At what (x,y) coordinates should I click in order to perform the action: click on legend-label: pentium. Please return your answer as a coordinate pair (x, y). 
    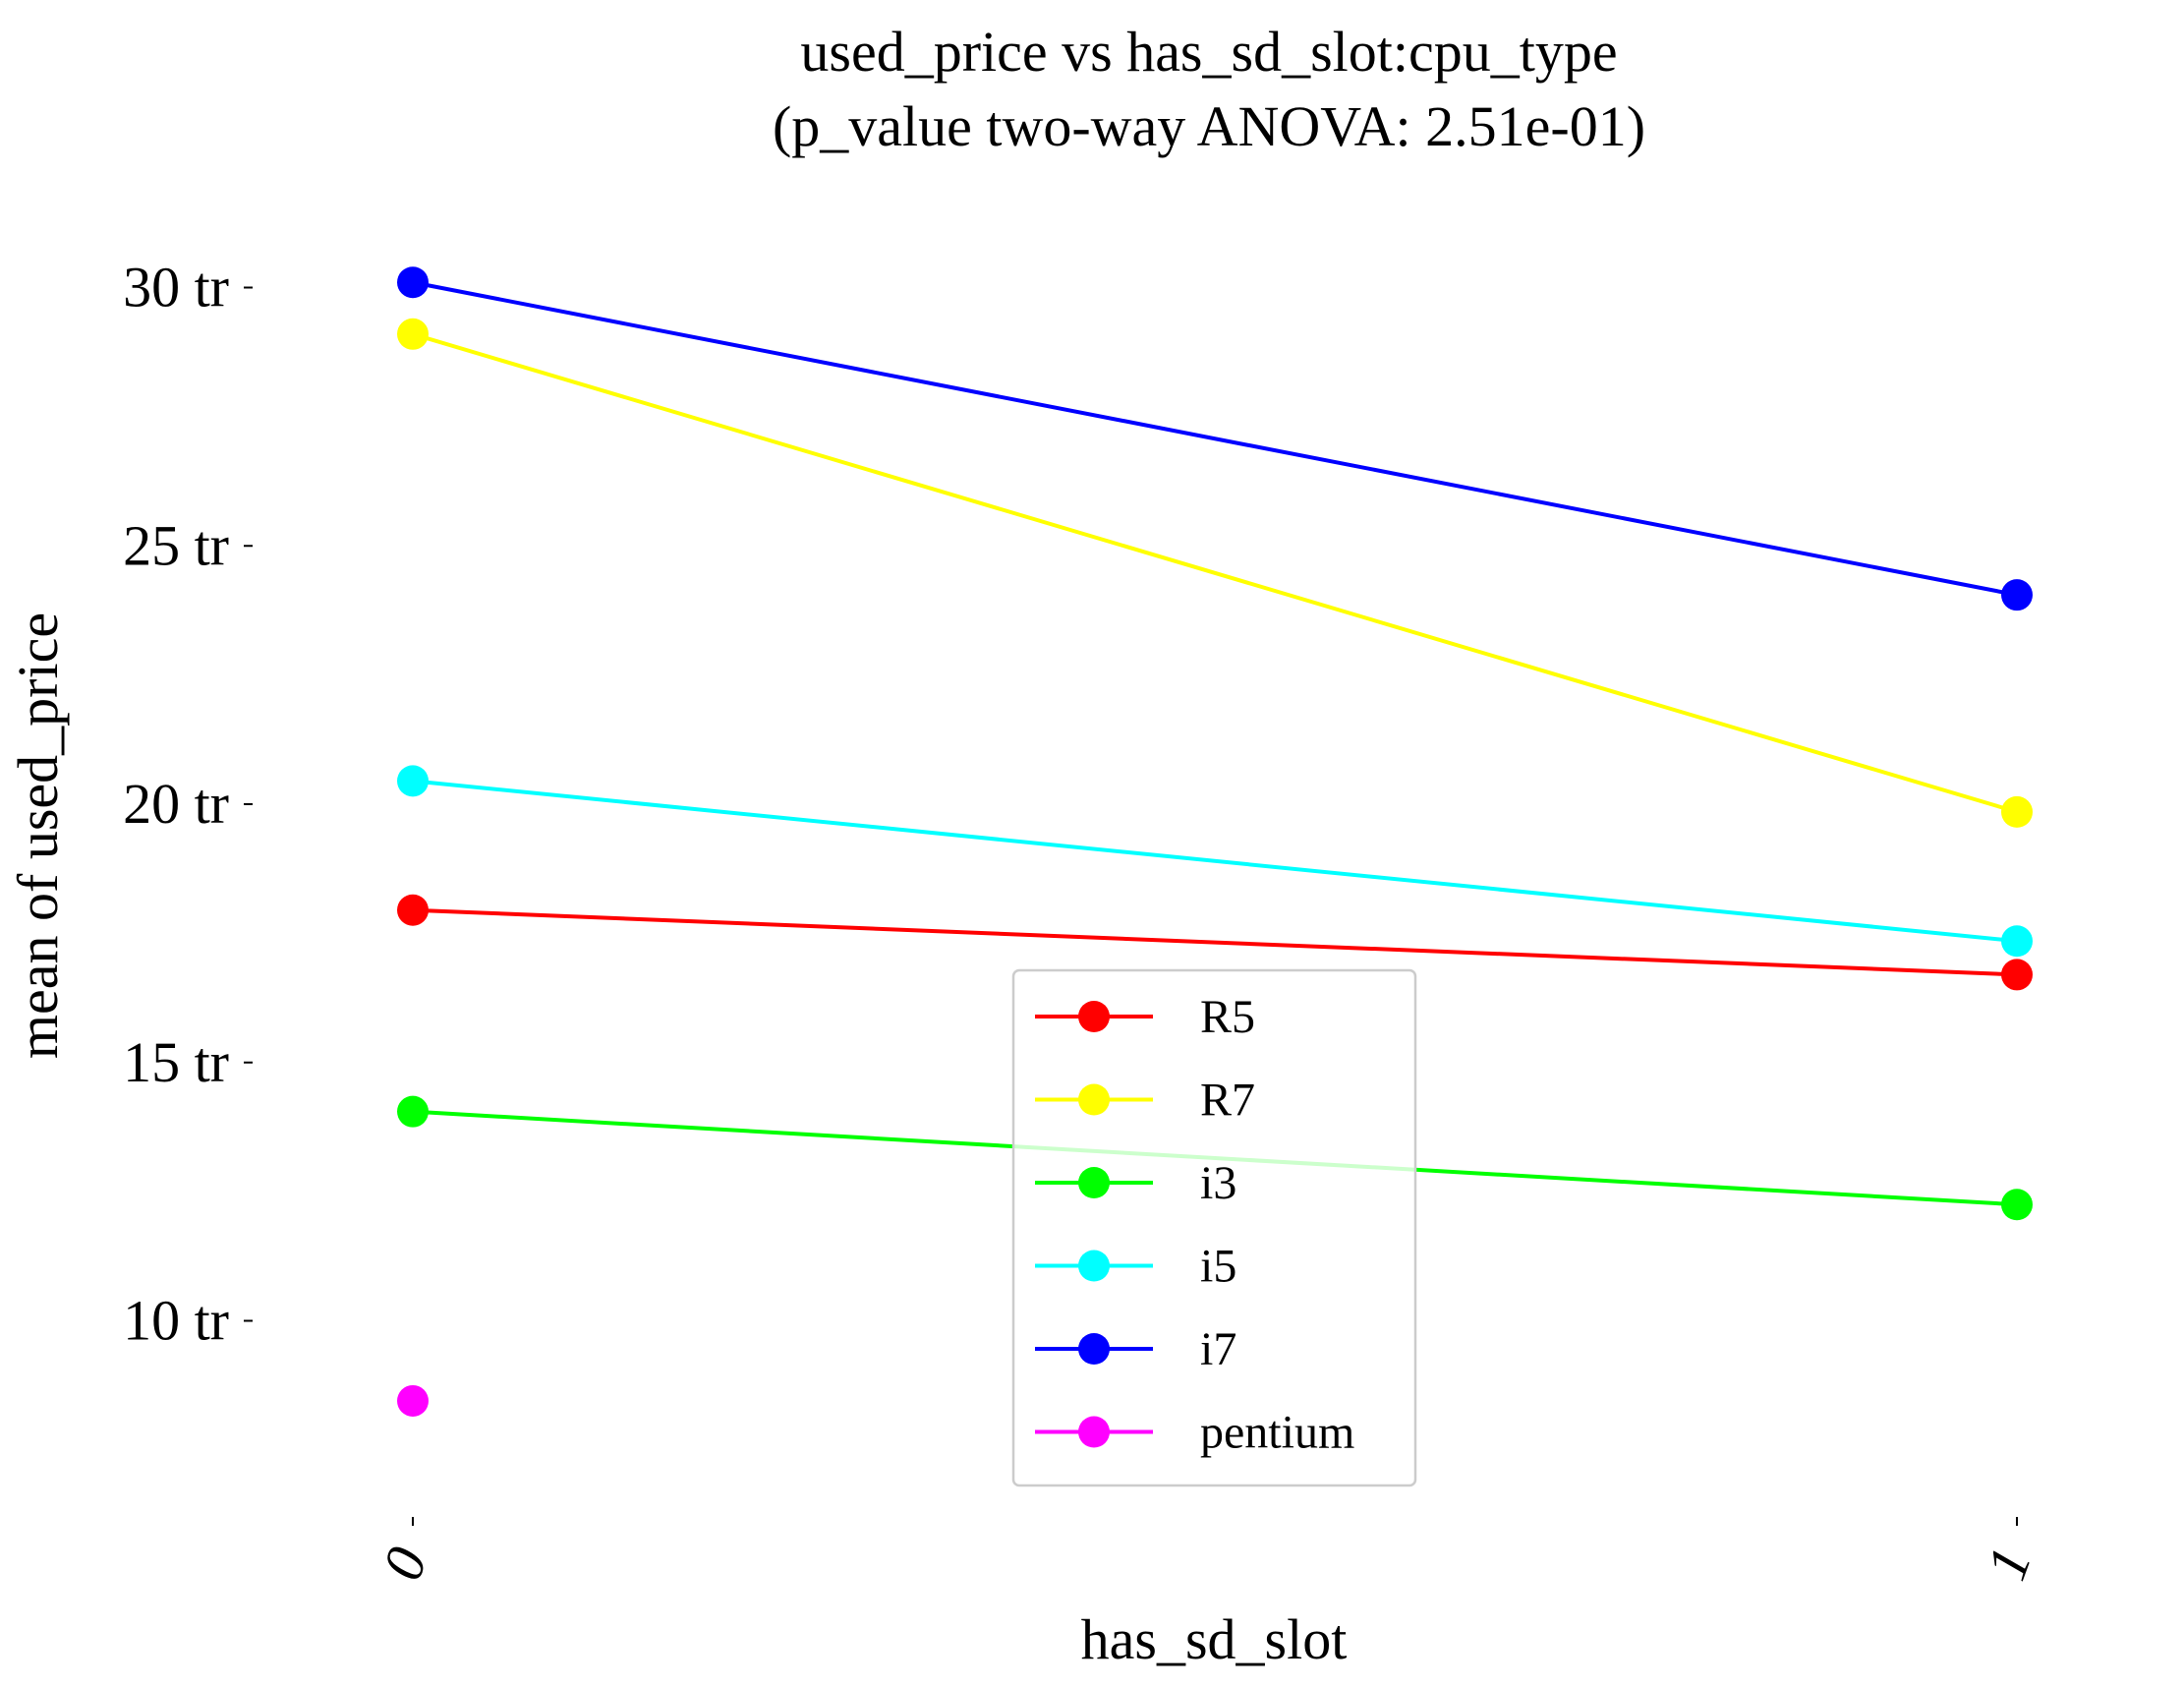
    Looking at the image, I should click on (1277, 1433).